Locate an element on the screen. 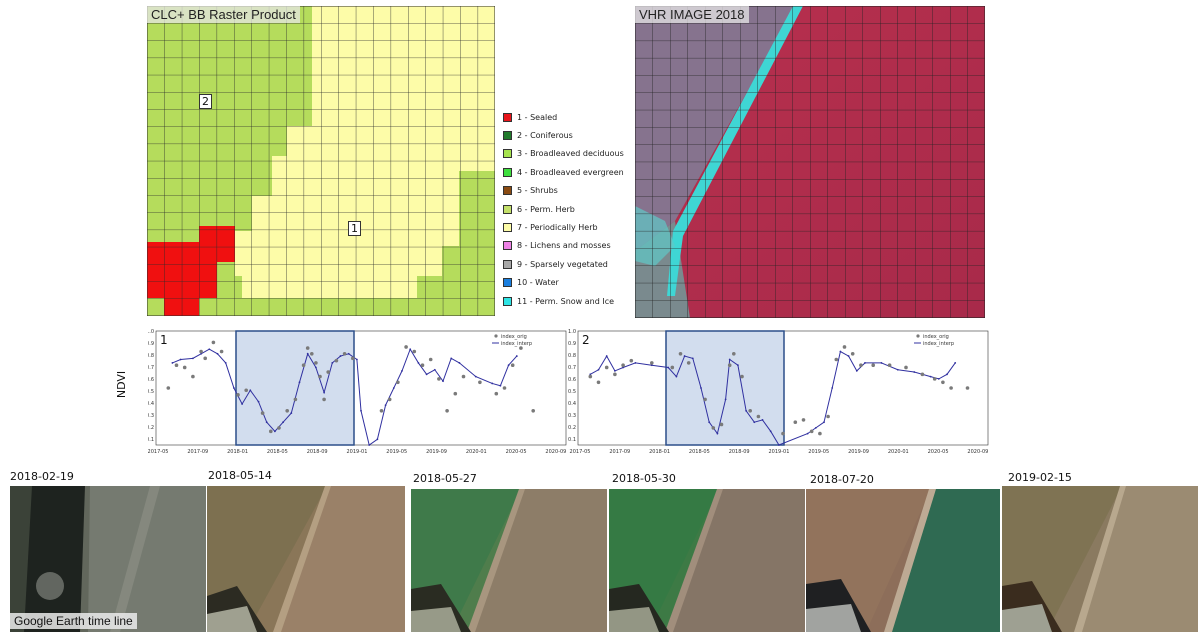 This screenshot has height=632, width=1198. timeline-date-6: 2019-02-15 is located at coordinates (1040, 477).